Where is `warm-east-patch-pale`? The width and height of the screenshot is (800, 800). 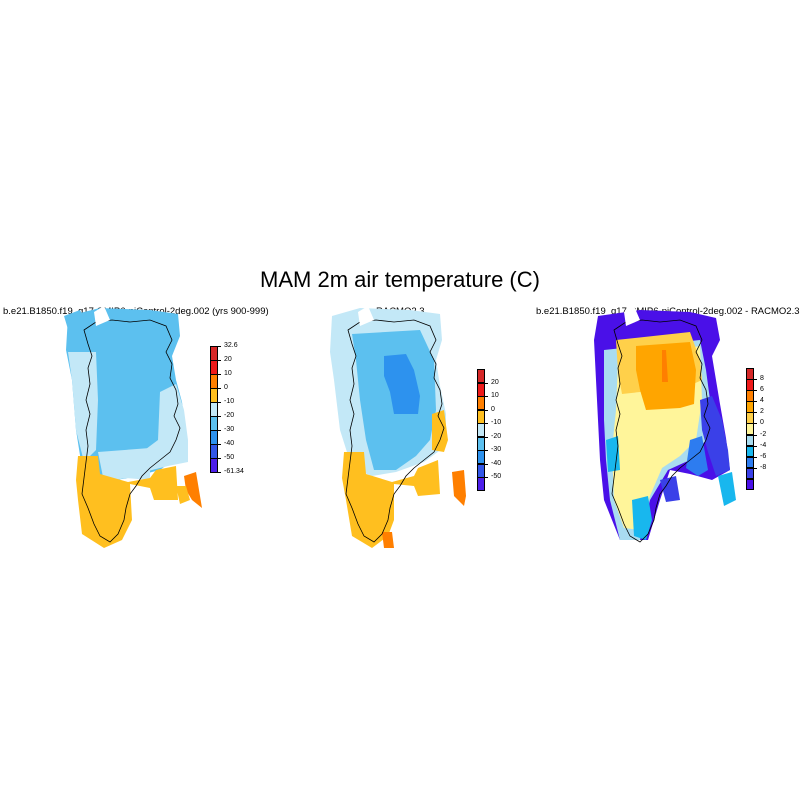 warm-east-patch-pale is located at coordinates (183, 495).